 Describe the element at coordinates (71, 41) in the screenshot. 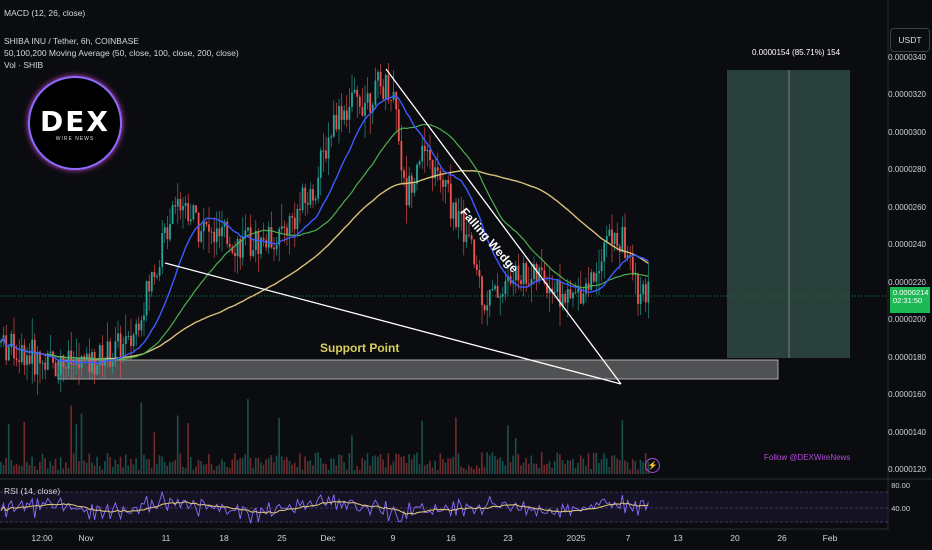

I see `symbol-line: SHIBA INU / Tether, 6h, COINBASE` at that location.